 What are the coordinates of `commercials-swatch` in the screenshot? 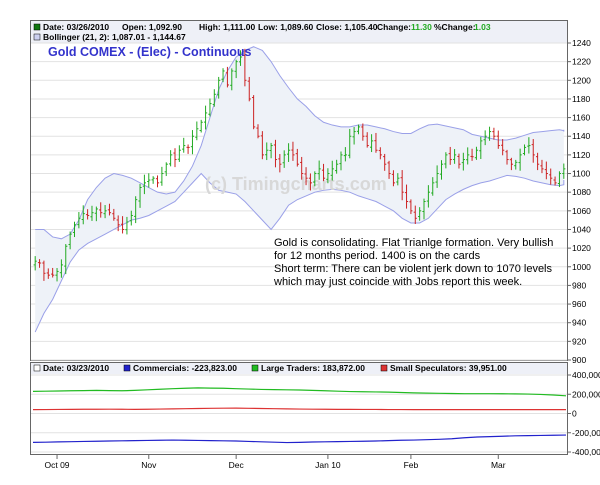 It's located at (127, 368).